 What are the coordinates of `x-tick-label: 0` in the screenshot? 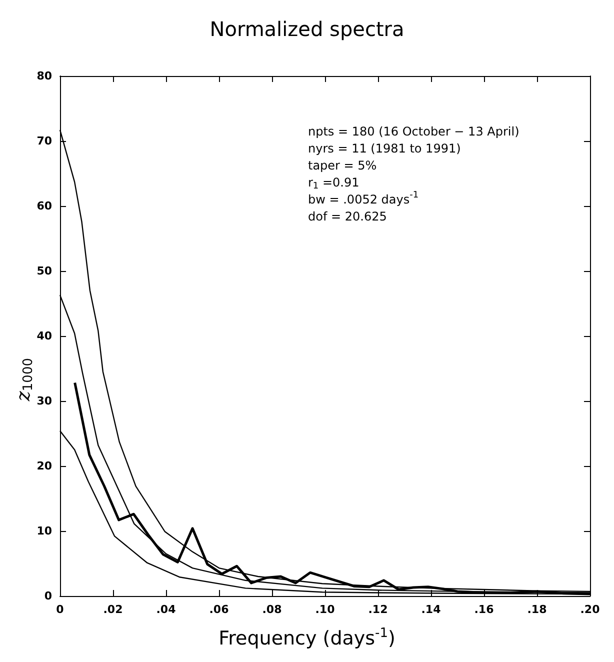 It's located at (60, 609).